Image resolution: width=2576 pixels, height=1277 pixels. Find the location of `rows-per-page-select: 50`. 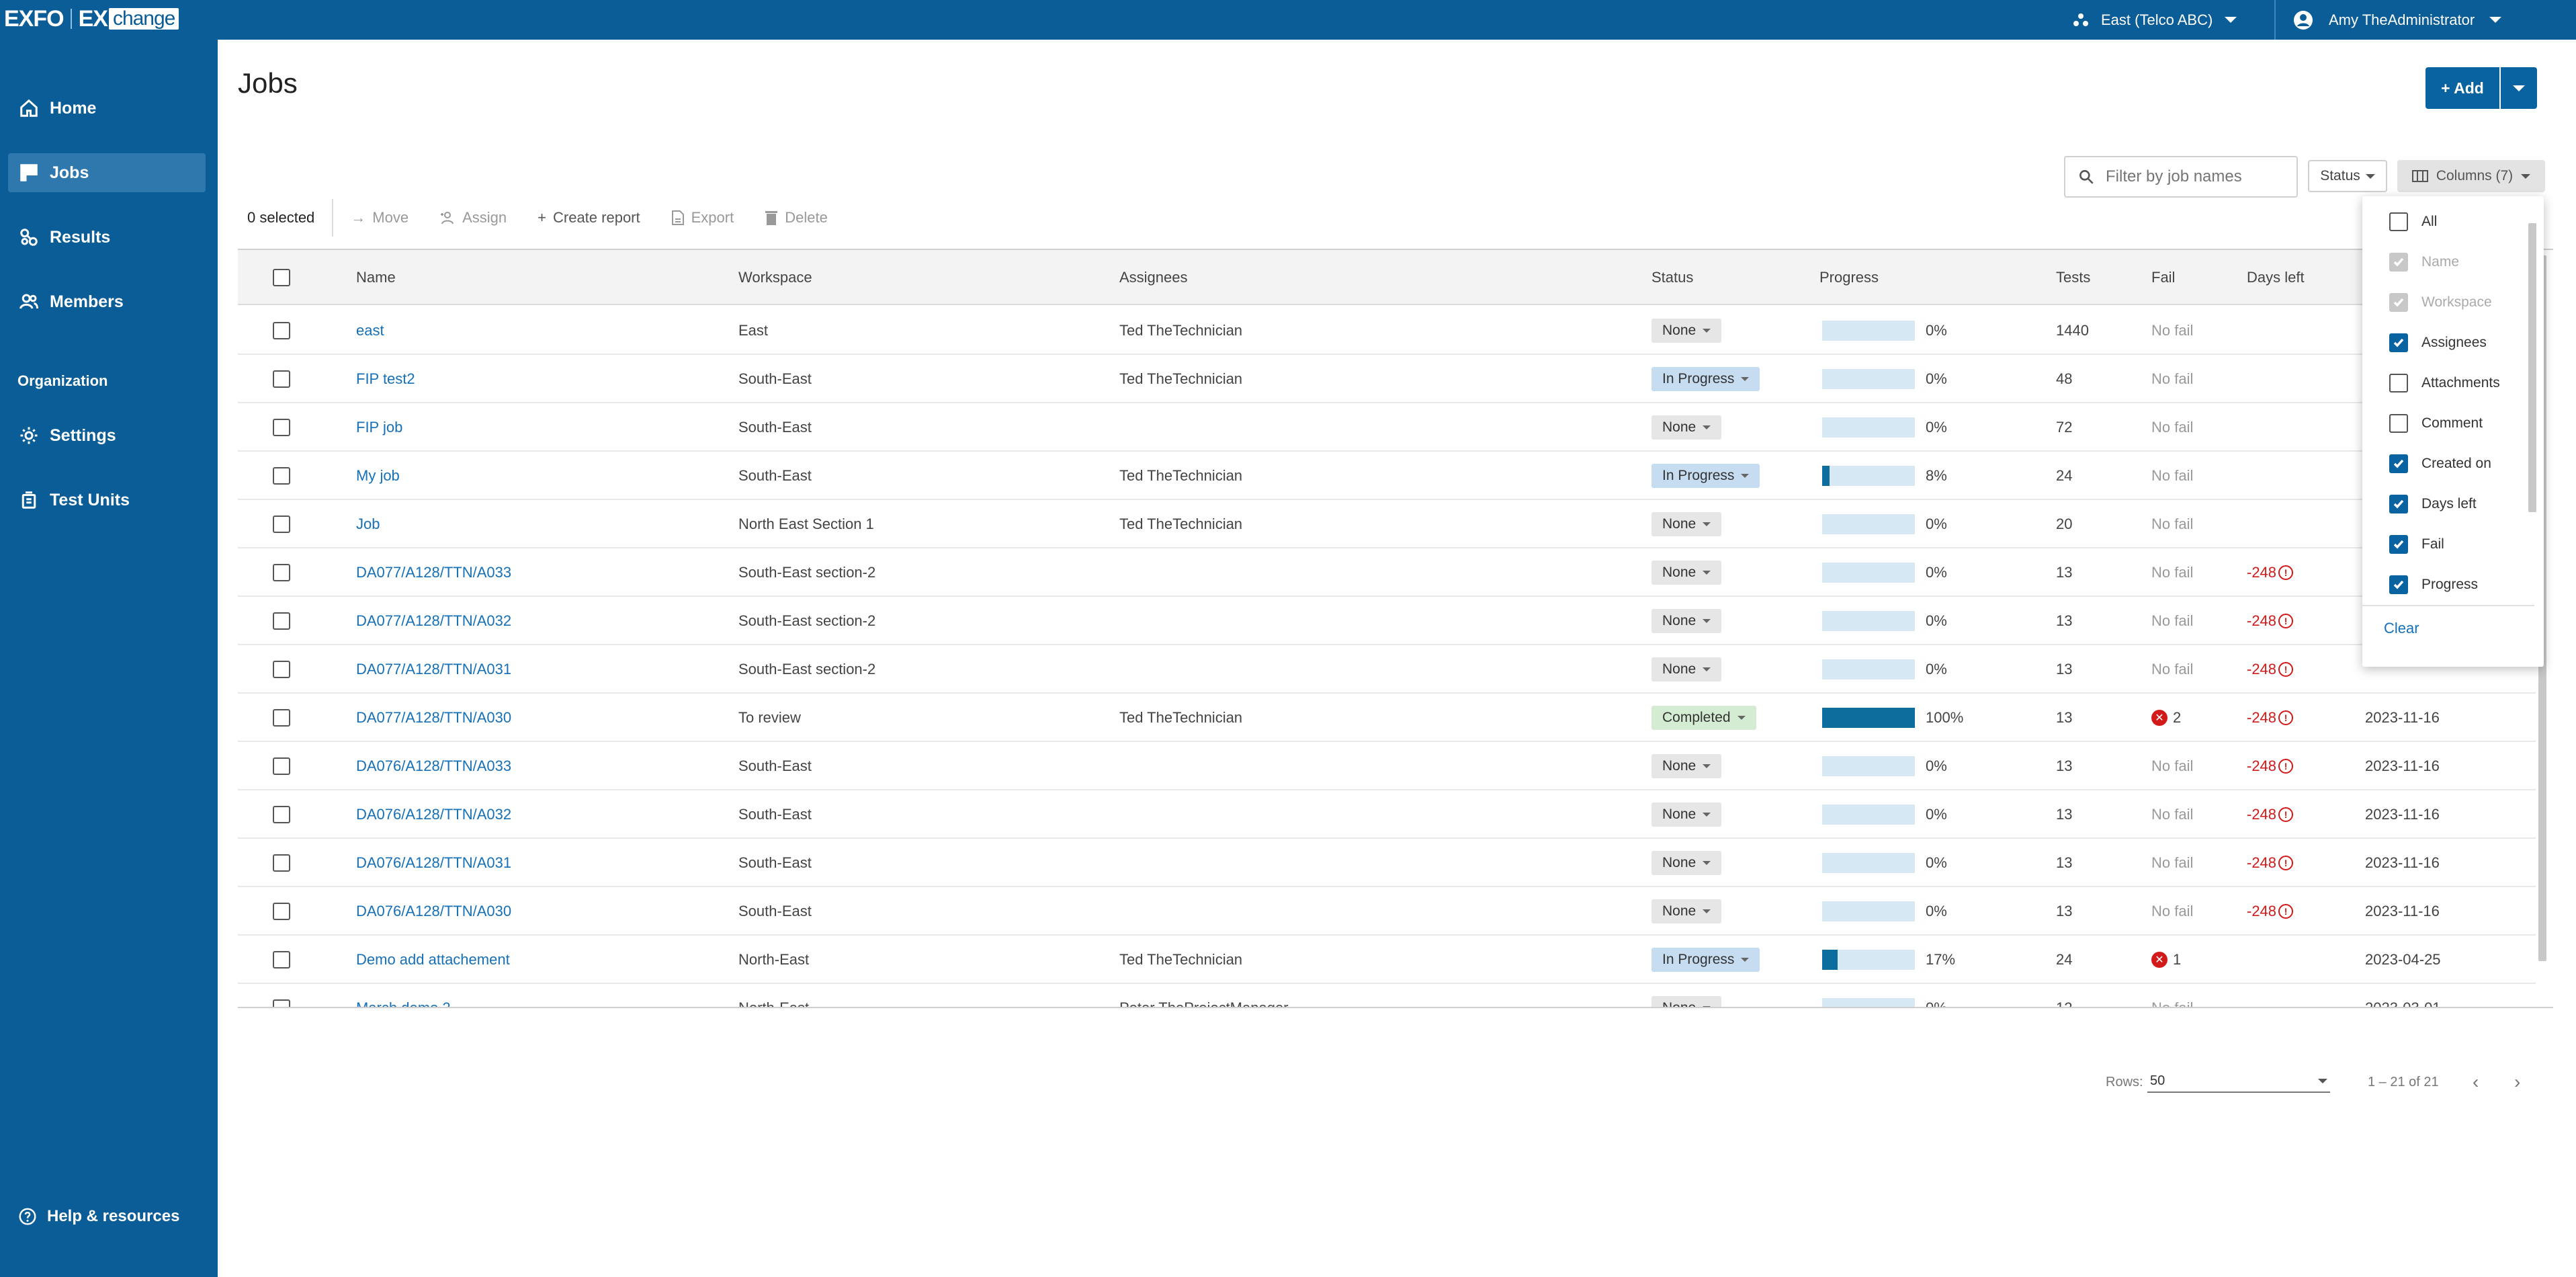

rows-per-page-select: 50 is located at coordinates (2238, 1081).